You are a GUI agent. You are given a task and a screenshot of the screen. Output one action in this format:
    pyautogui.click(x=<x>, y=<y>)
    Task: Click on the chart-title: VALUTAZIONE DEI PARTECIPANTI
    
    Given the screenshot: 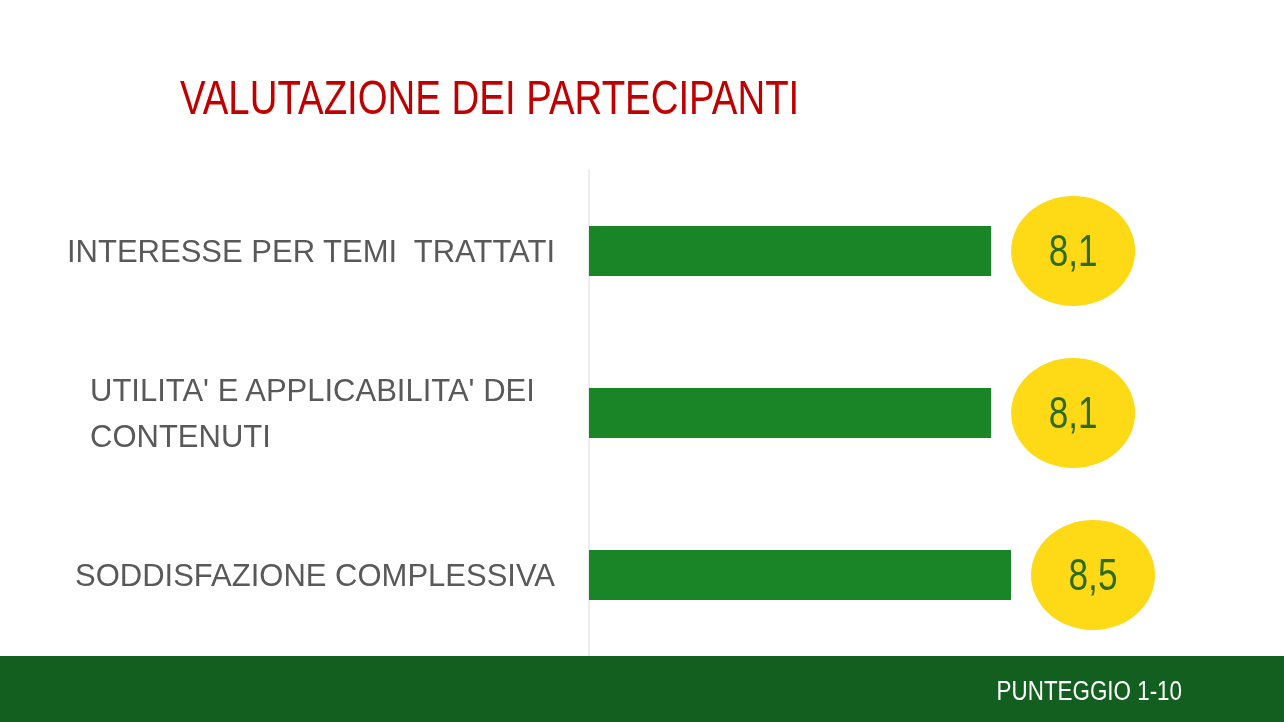 What is the action you would take?
    pyautogui.click(x=490, y=97)
    